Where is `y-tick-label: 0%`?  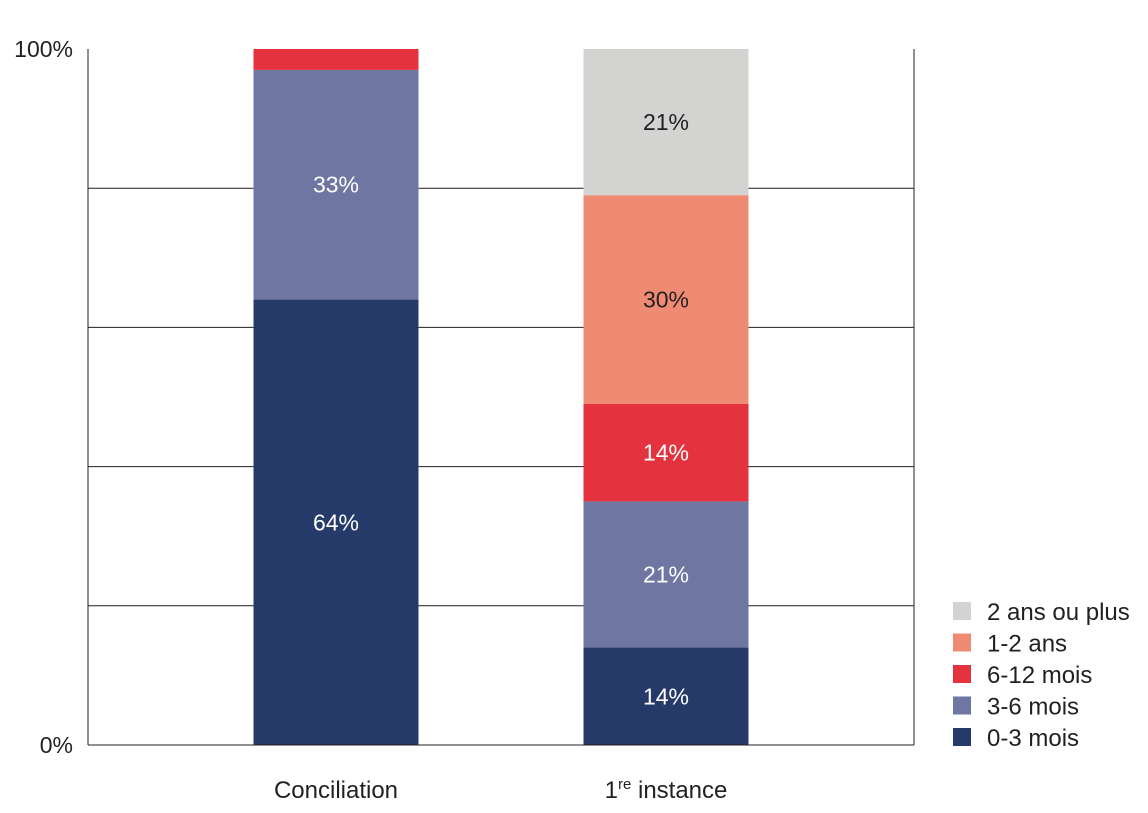
y-tick-label: 0% is located at coordinates (56, 745).